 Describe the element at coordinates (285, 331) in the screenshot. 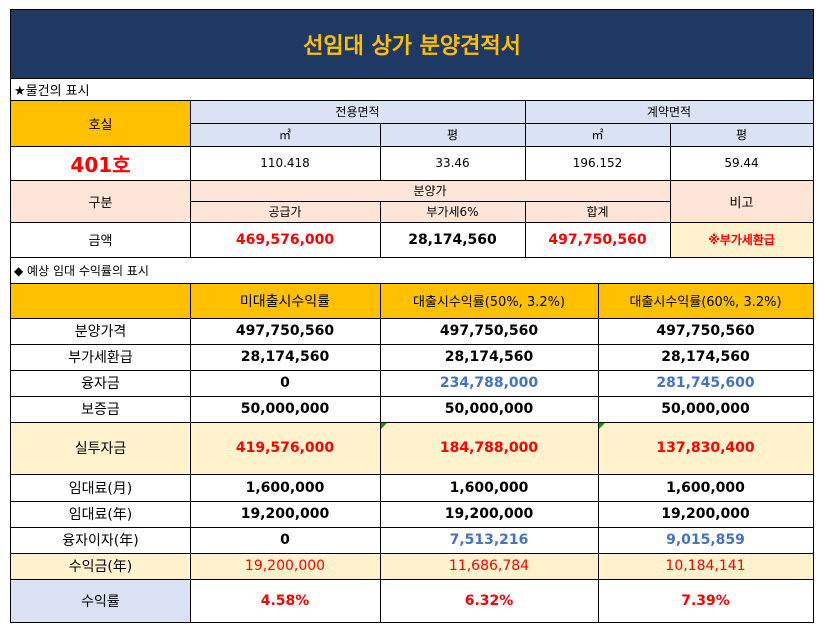

I see `sale-price-no-loan: 497,750,560` at that location.